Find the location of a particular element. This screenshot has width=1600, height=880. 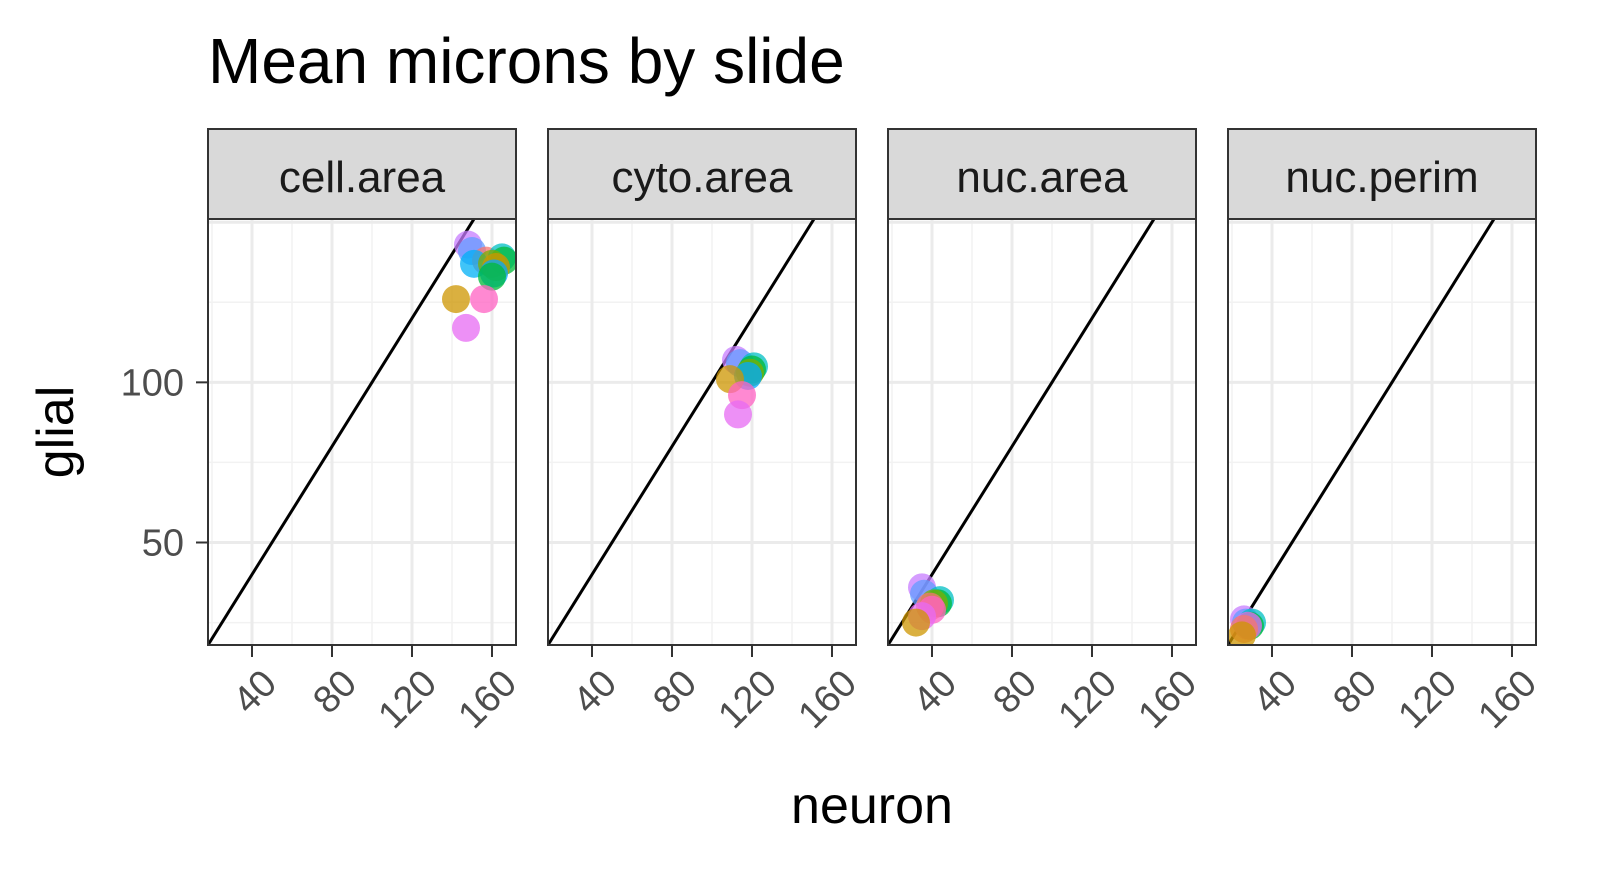

facet-panel-nuc-area: nuc.area 40 80 120 160 is located at coordinates (1046, 432).